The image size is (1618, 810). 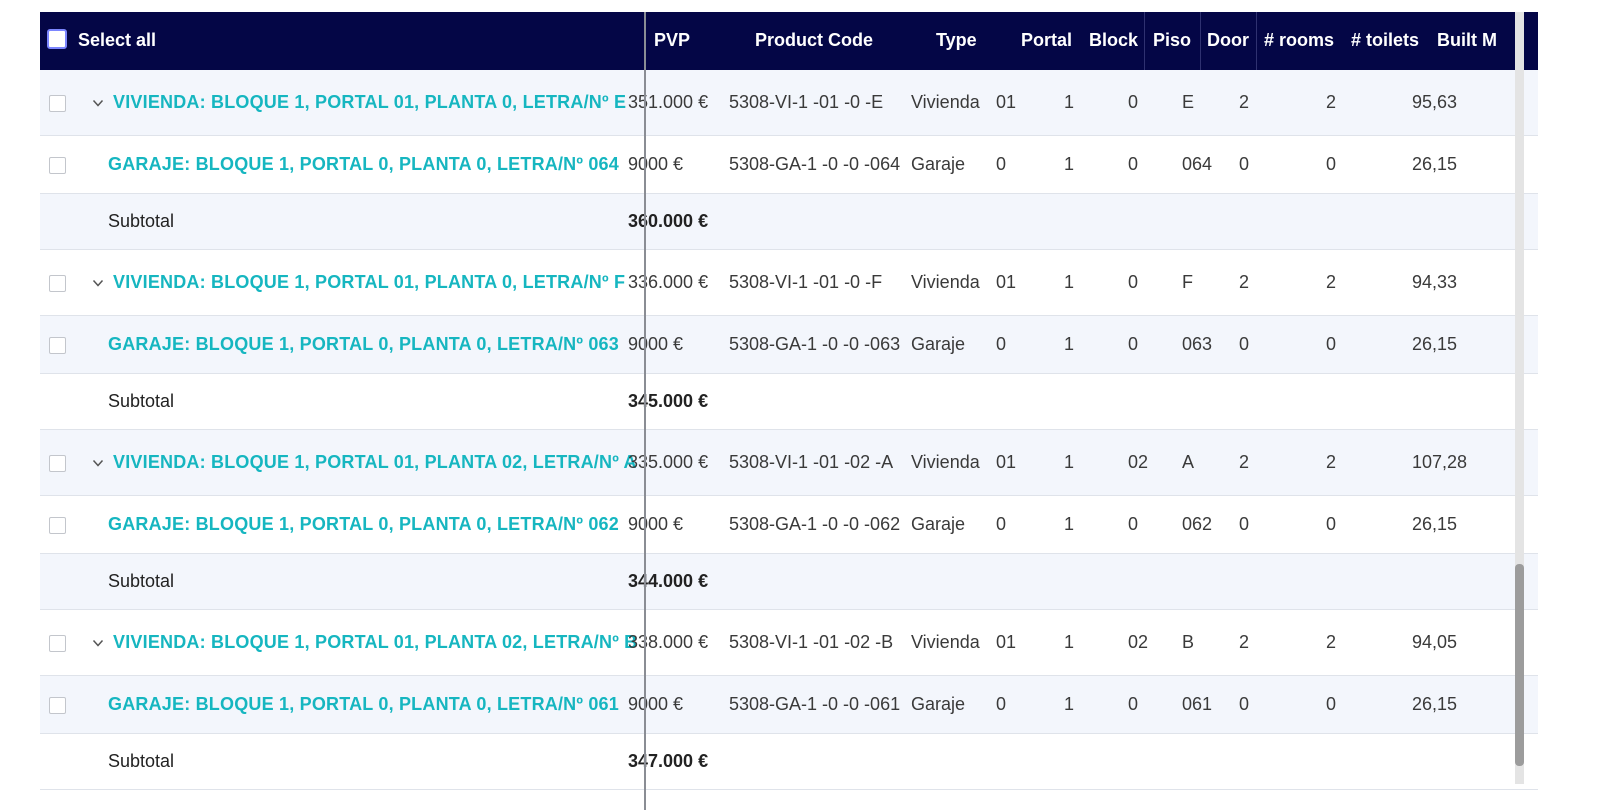 I want to click on subtotal-row: Subtotal 347.000 €, so click(x=789, y=762).